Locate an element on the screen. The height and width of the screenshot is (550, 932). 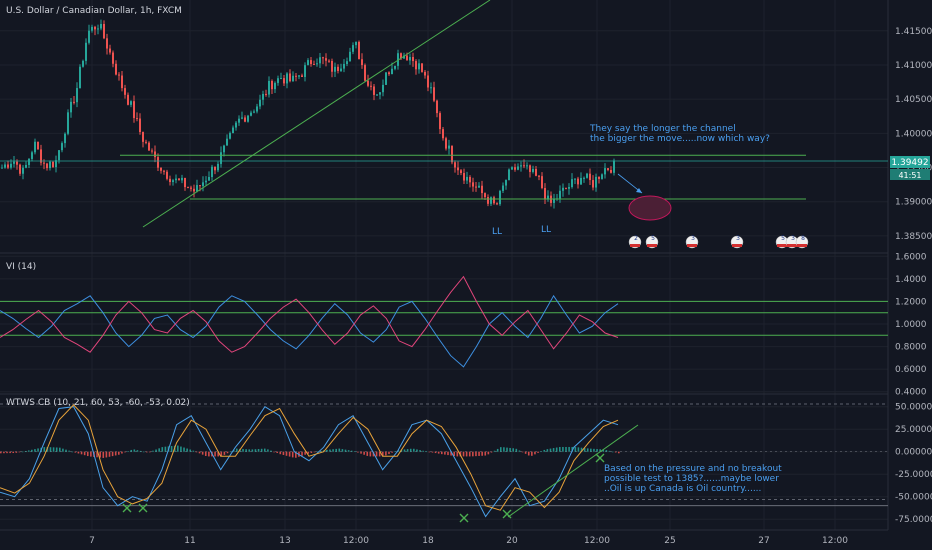
last-price-badge is located at coordinates (910, 162).